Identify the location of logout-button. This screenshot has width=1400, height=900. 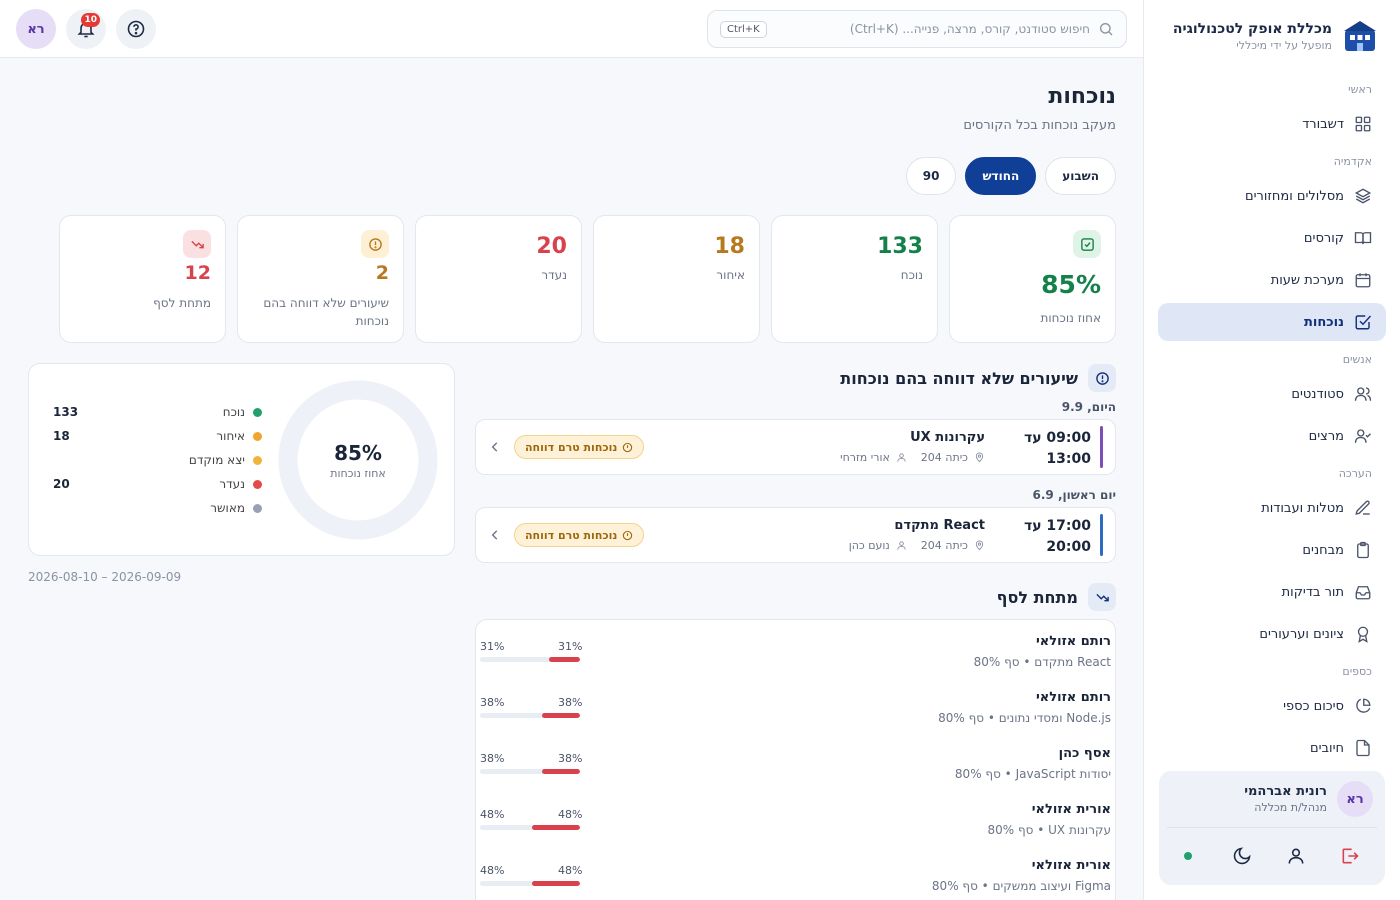
(1350, 856).